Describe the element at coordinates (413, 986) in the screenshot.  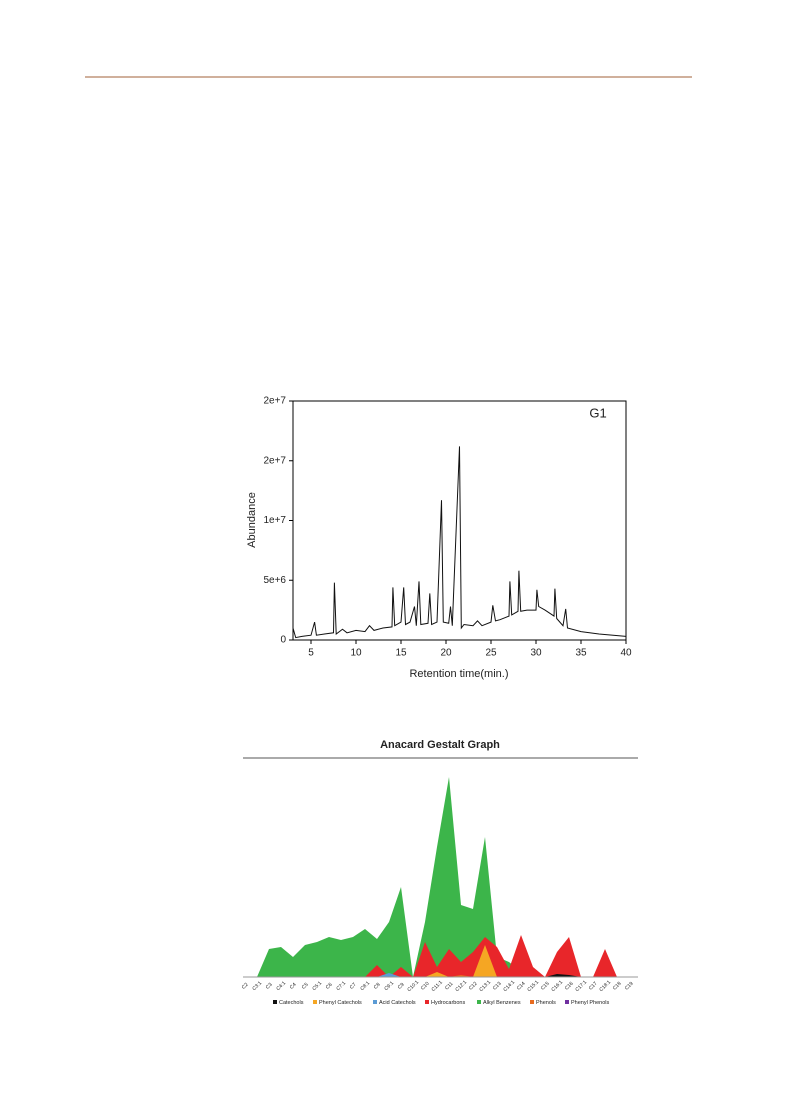
I see `x-tick-label: C10:1` at that location.